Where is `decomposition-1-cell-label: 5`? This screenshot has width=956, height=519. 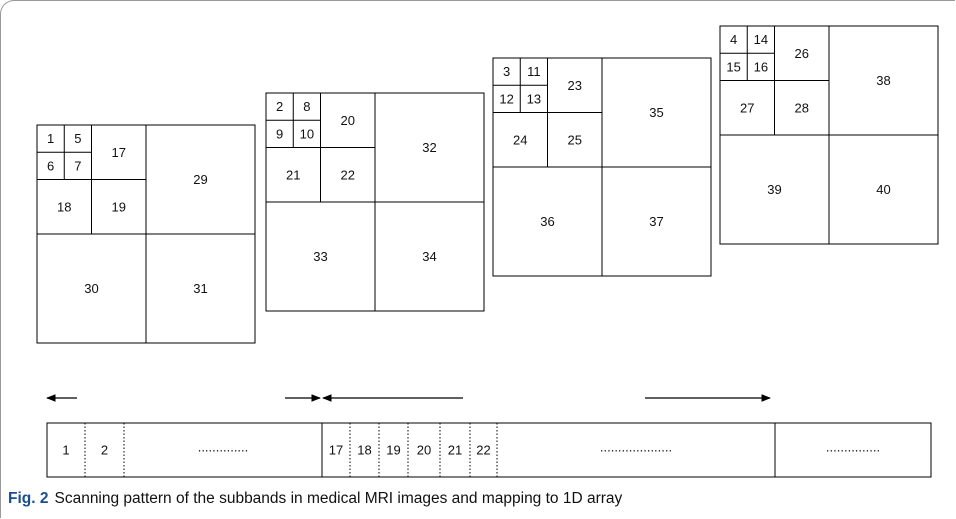 decomposition-1-cell-label: 5 is located at coordinates (77, 138).